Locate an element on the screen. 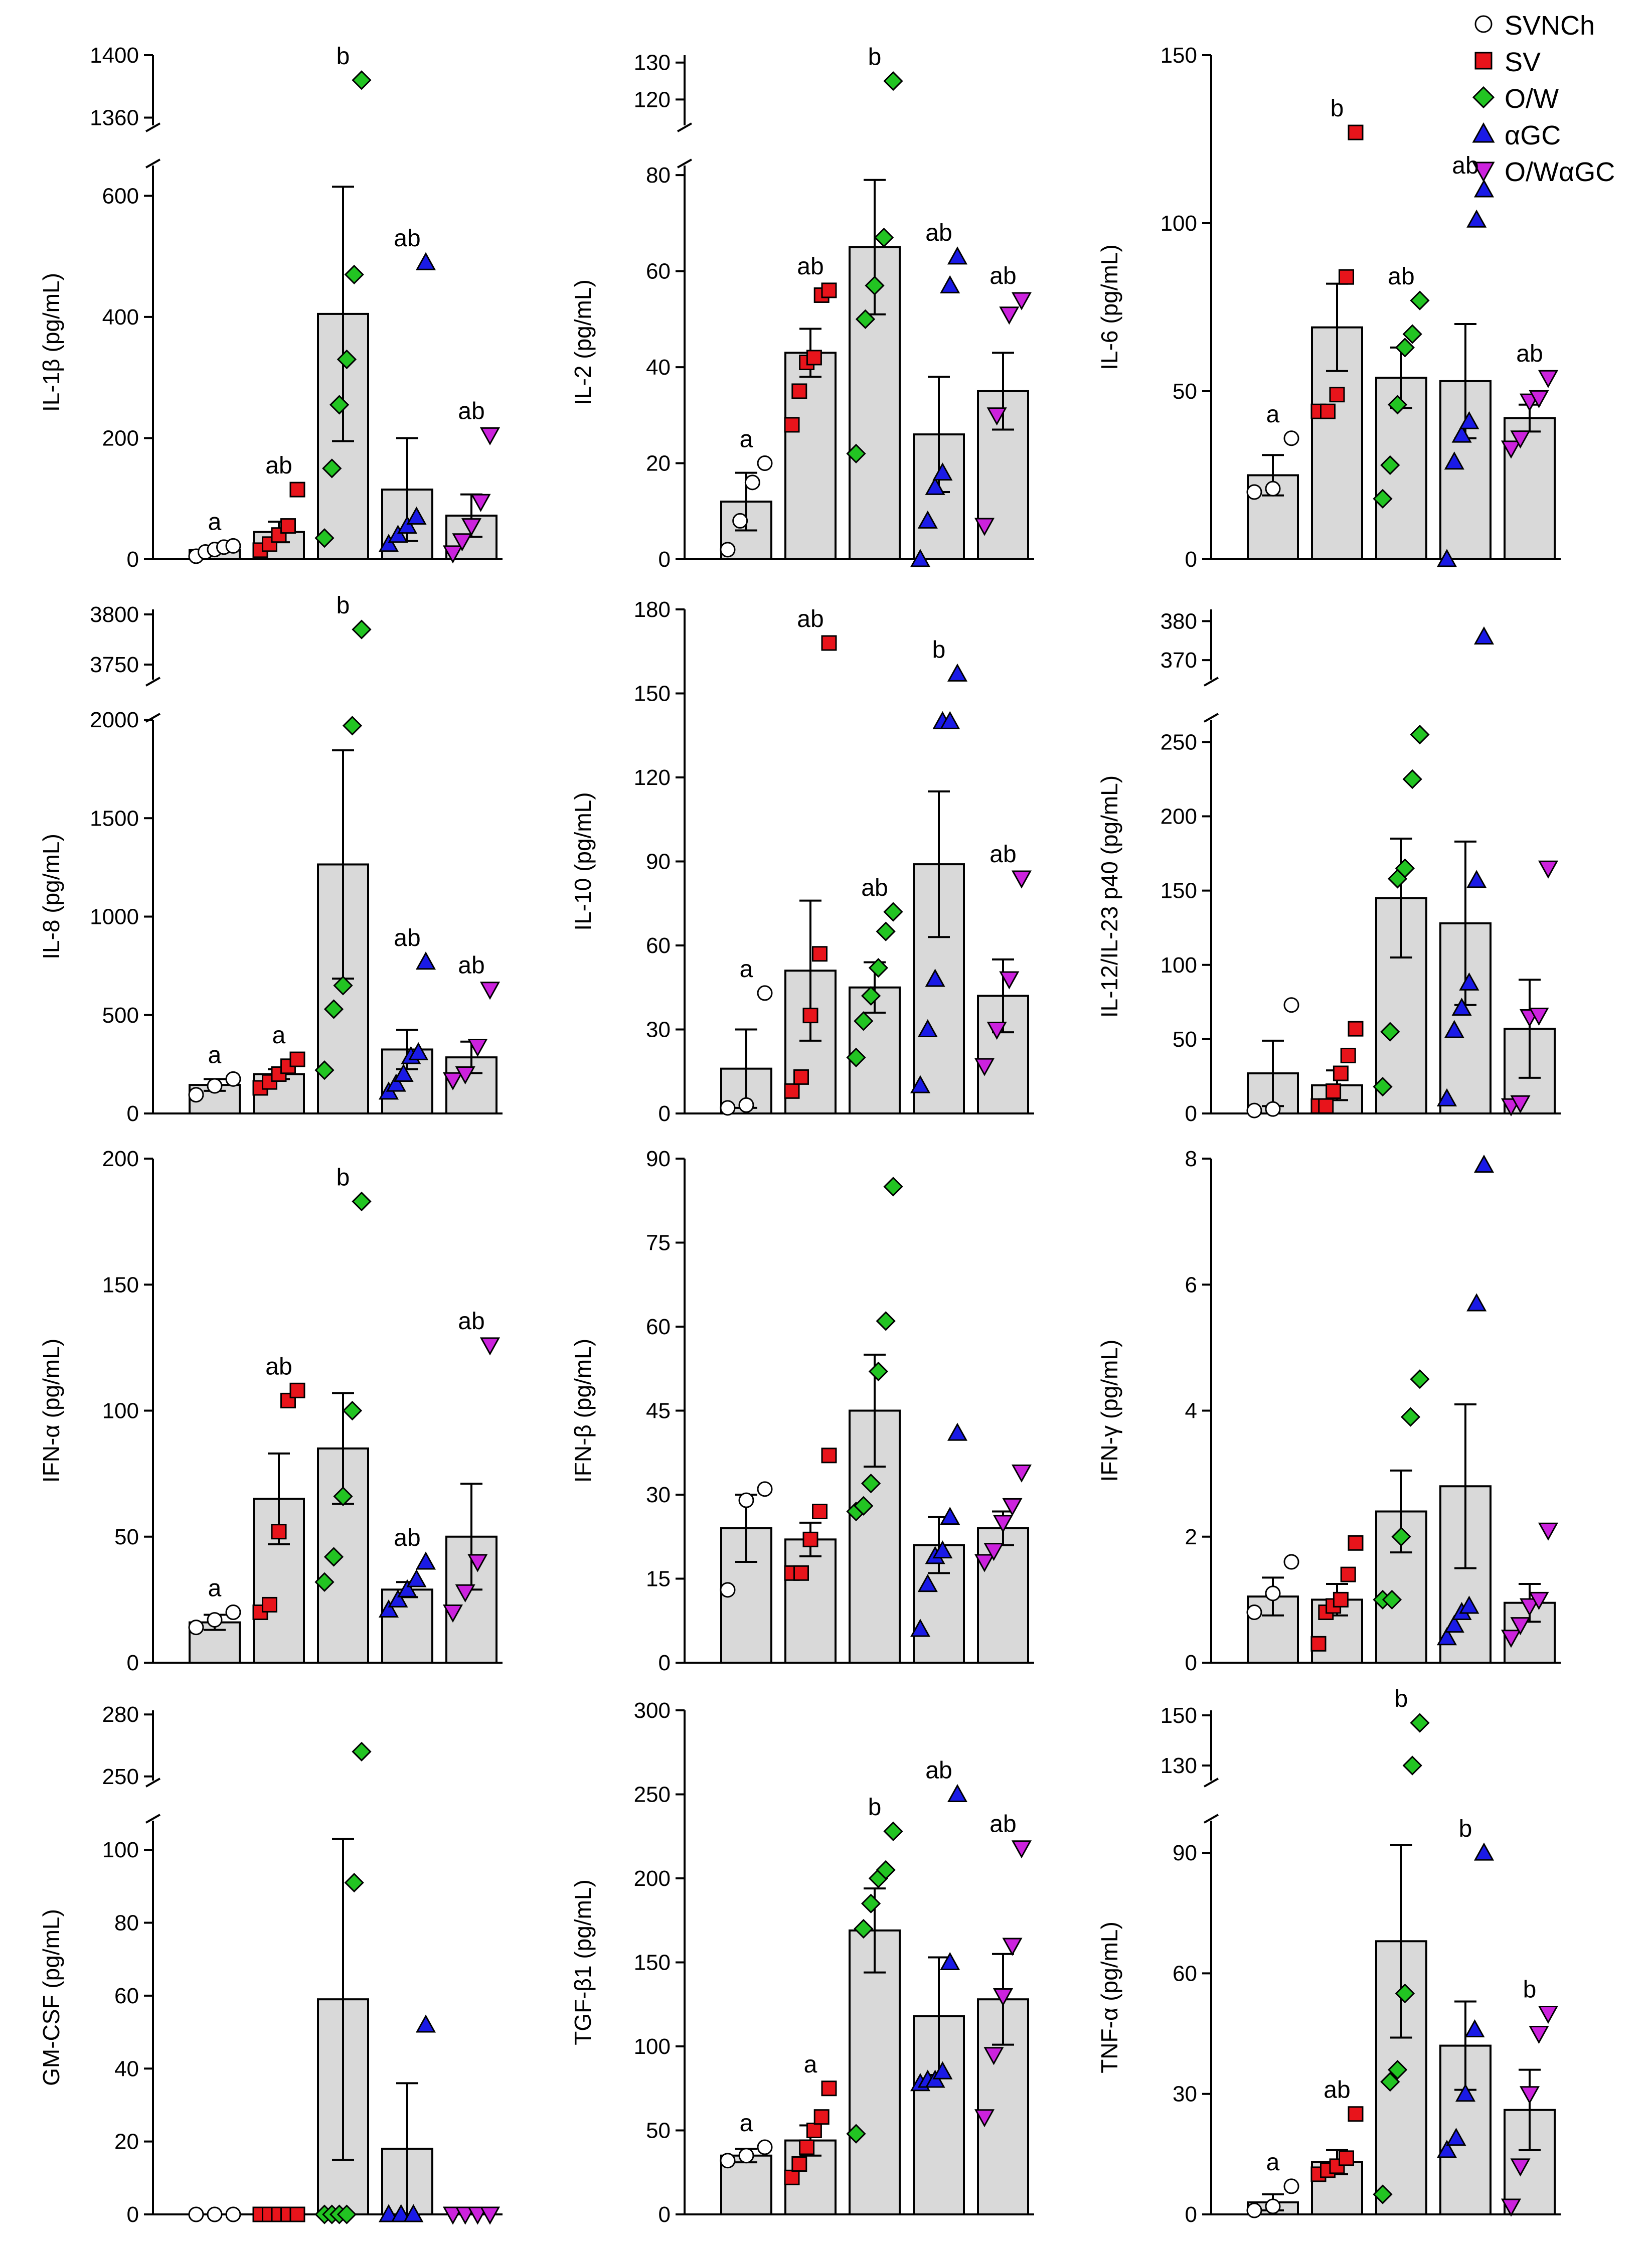 The width and height of the screenshot is (1652, 2244). y-axis-label: IL-8 (pg/mL) is located at coordinates (51, 896).